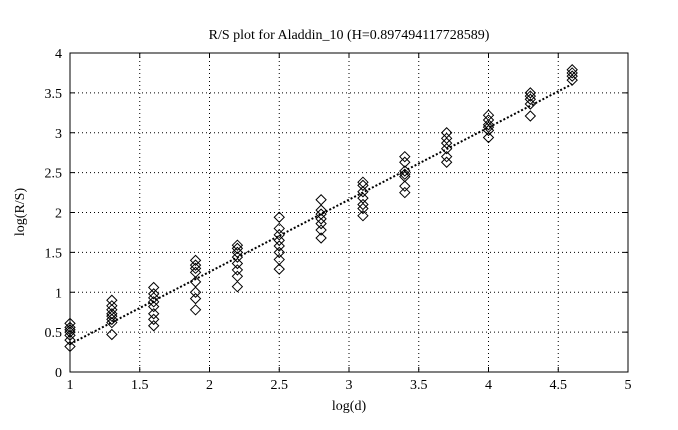 The height and width of the screenshot is (430, 678). What do you see at coordinates (70, 385) in the screenshot?
I see `x-tick-label: 1` at bounding box center [70, 385].